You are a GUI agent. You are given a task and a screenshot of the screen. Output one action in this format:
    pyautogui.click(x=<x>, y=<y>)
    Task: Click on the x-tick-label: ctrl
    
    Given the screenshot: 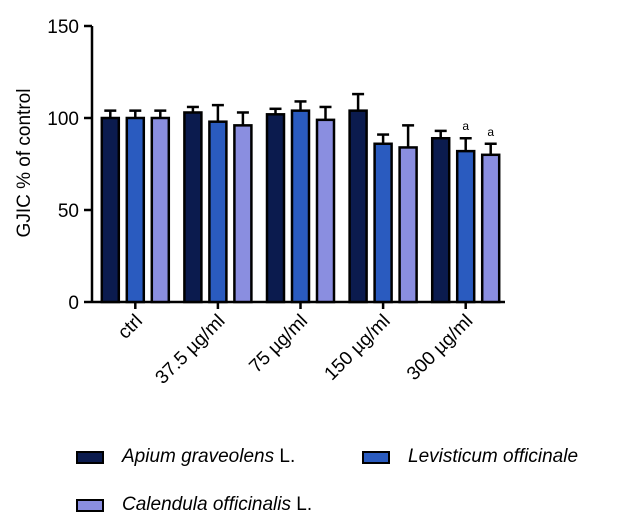 What is the action you would take?
    pyautogui.click(x=130, y=327)
    